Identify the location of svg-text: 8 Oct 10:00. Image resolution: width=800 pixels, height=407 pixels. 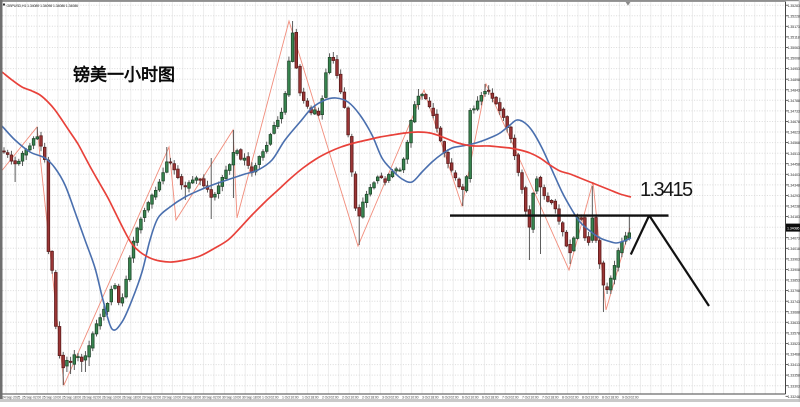
(590, 398).